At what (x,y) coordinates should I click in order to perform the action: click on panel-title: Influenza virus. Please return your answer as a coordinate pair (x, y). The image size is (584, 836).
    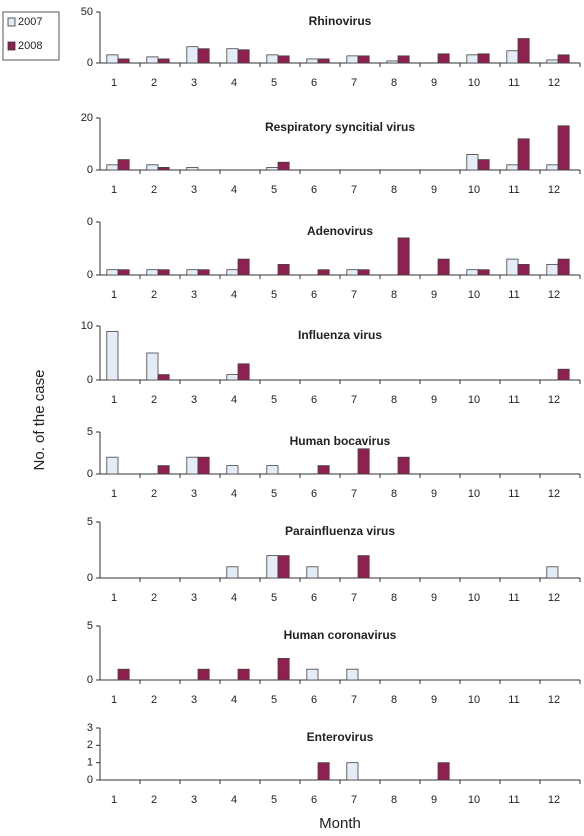
    Looking at the image, I should click on (340, 335).